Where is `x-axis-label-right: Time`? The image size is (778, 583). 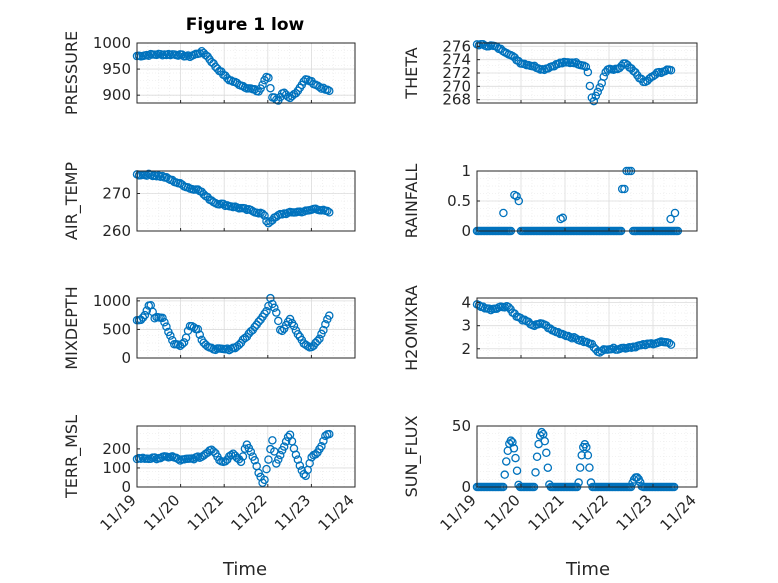
x-axis-label-right: Time is located at coordinates (587, 569).